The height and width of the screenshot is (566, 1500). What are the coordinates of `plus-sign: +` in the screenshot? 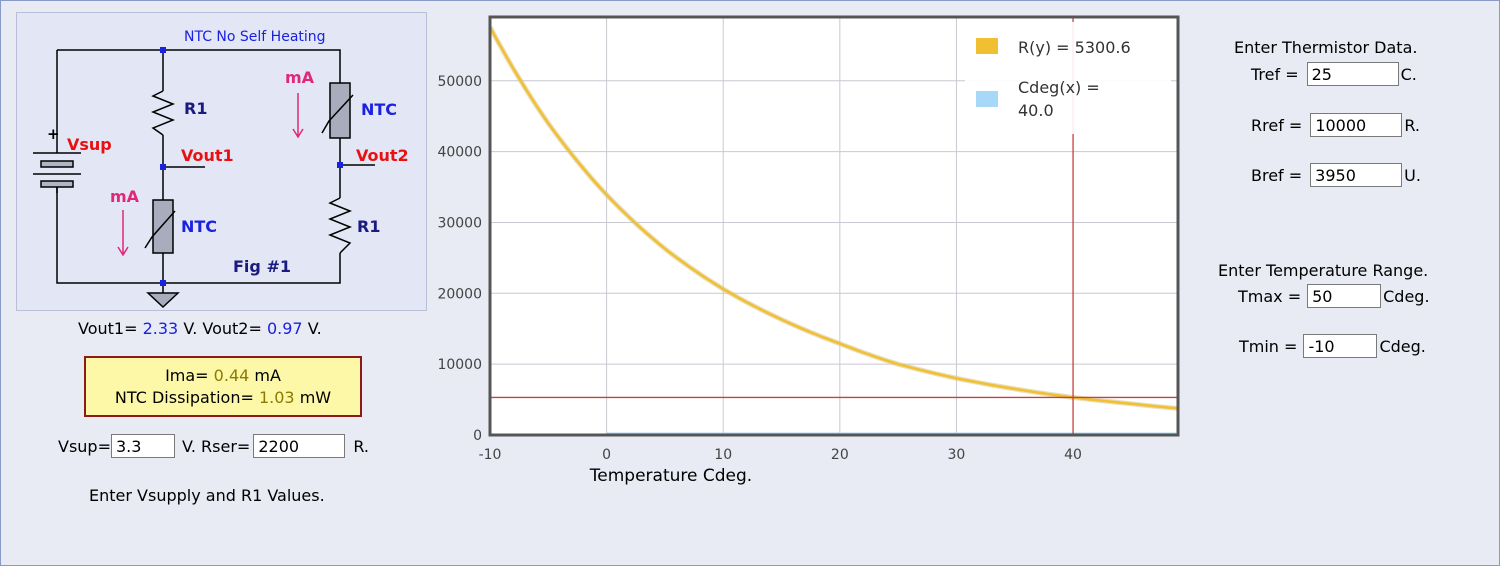 It's located at (53, 134).